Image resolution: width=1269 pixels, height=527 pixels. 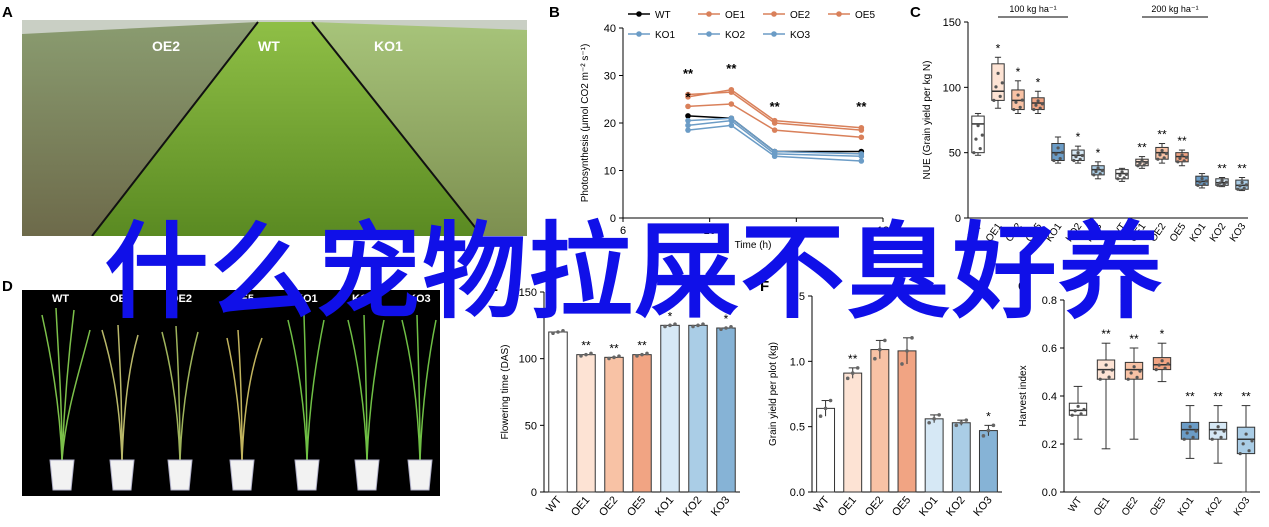 What do you see at coordinates (797, 493) in the screenshot?
I see `y-tick-label: 0.0` at bounding box center [797, 493].